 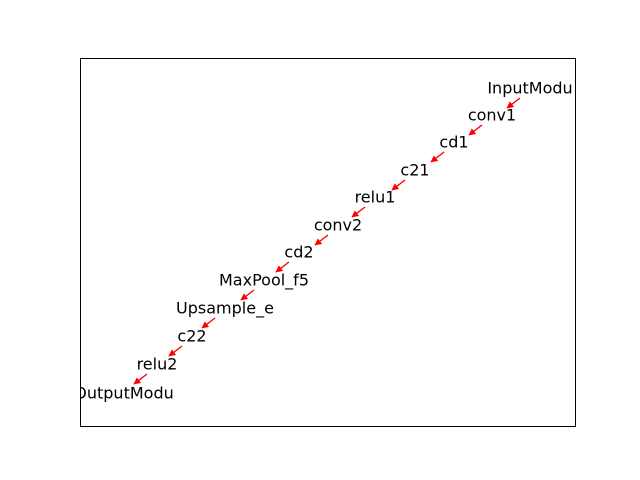 What do you see at coordinates (247, 295) in the screenshot?
I see `edge-arrow-n7-n8` at bounding box center [247, 295].